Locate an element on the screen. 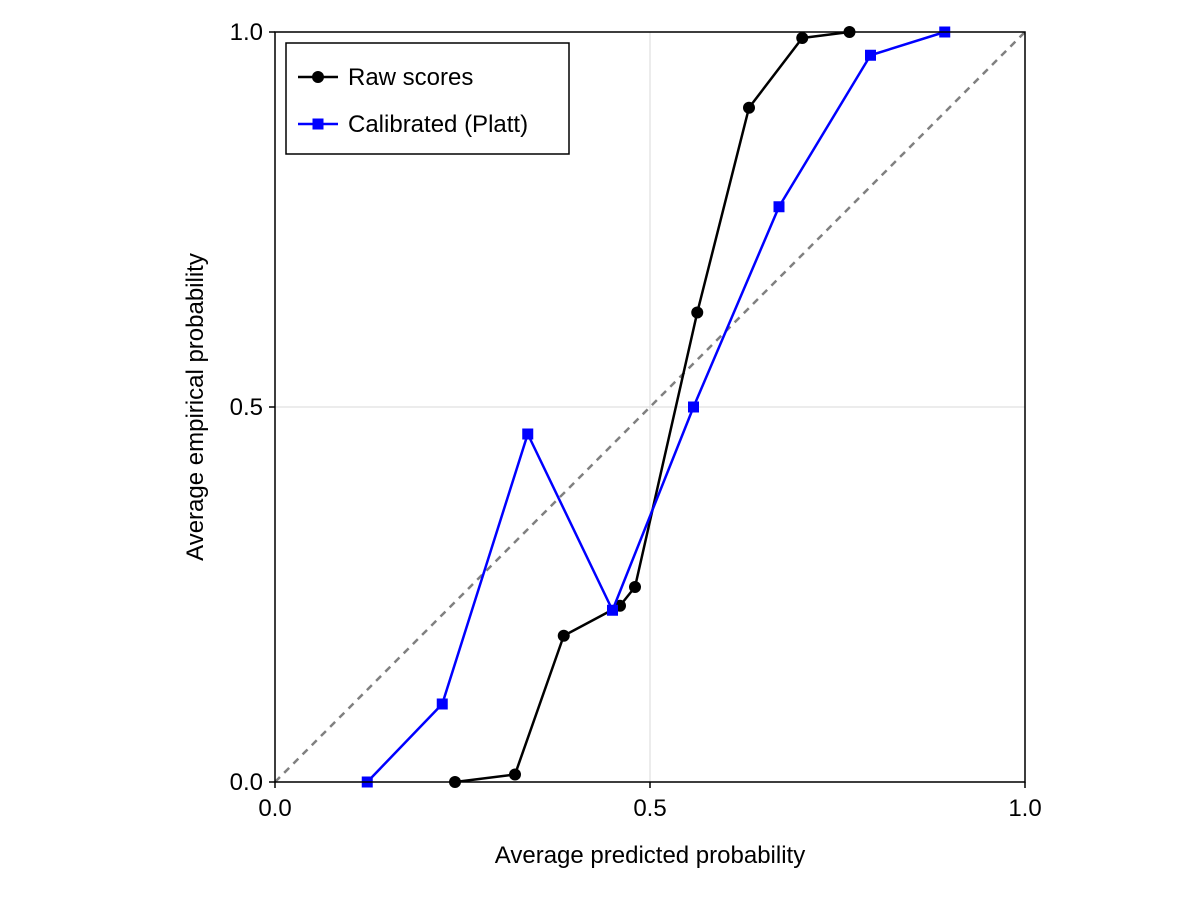 Image resolution: width=1200 pixels, height=900 pixels. y-tick-label-1: 0.5 is located at coordinates (246, 407).